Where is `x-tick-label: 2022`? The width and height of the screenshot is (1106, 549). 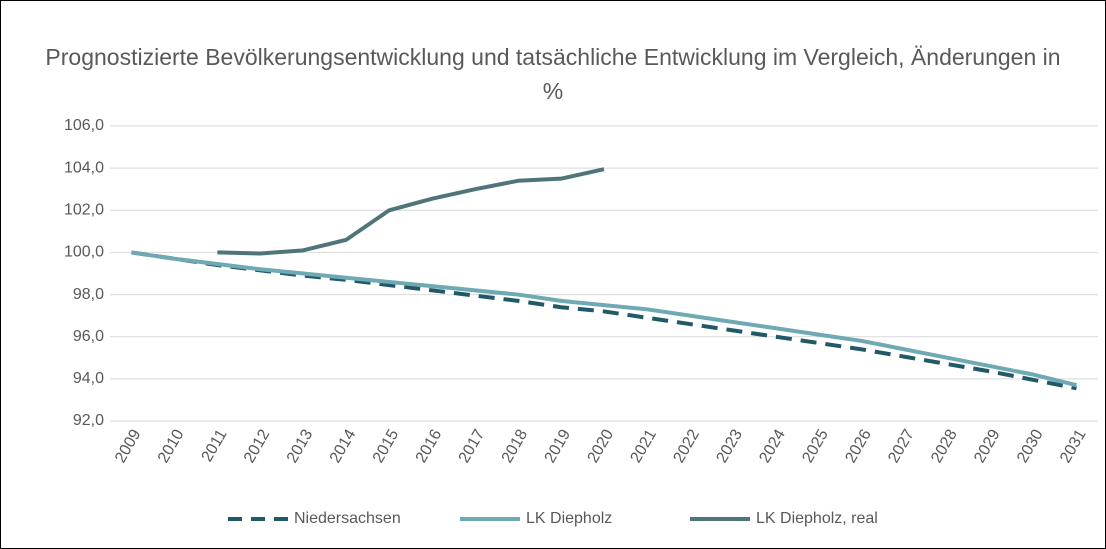
x-tick-label: 2022 is located at coordinates (687, 446).